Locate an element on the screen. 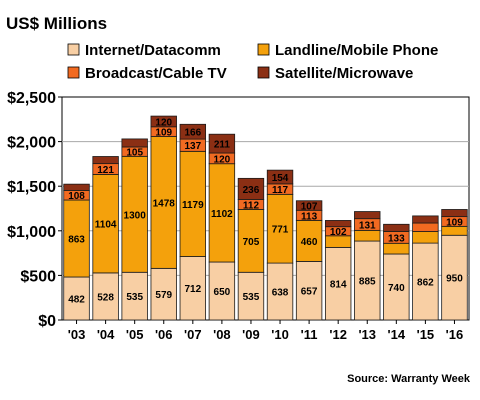  data-label: 236 is located at coordinates (251, 190).